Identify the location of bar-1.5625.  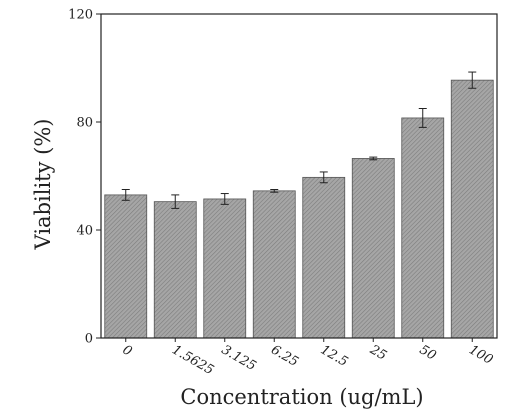
(175, 270).